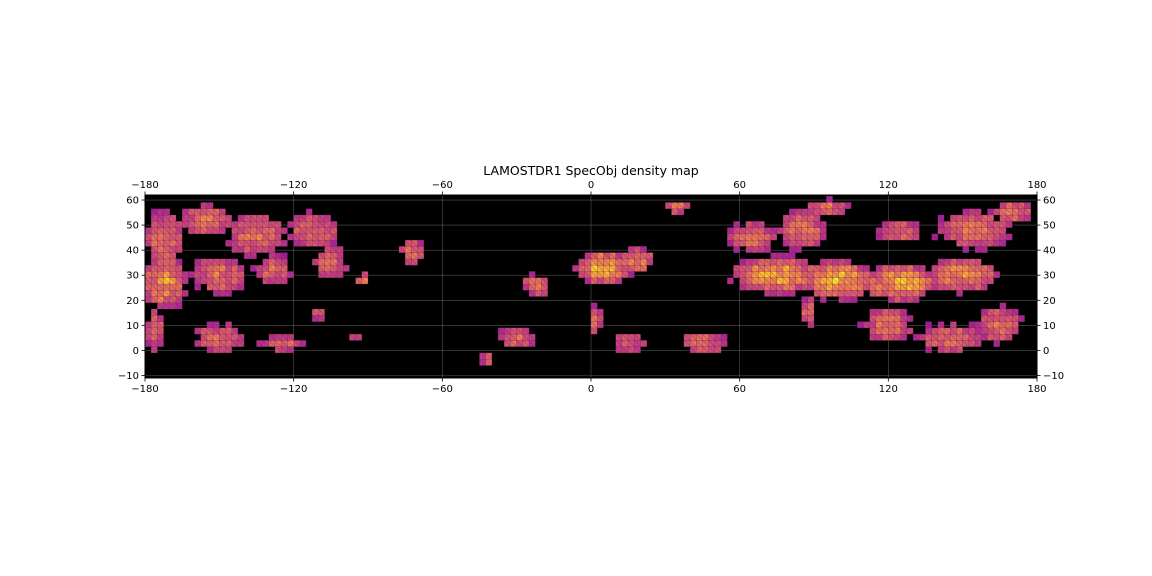 The height and width of the screenshot is (576, 1152). Describe the element at coordinates (739, 185) in the screenshot. I see `x-tick-label-top: 60` at that location.